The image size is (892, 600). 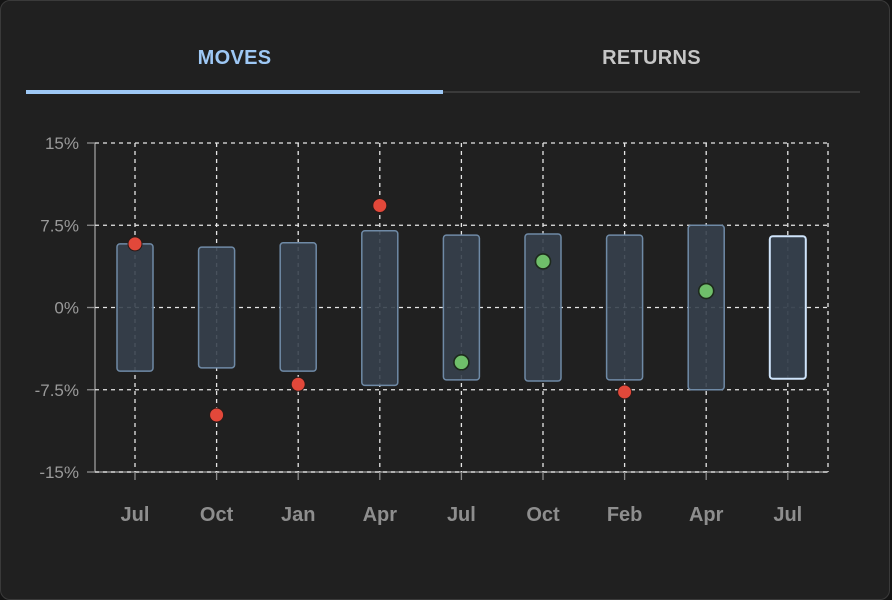 What do you see at coordinates (625, 515) in the screenshot?
I see `x-tick-label: Feb` at bounding box center [625, 515].